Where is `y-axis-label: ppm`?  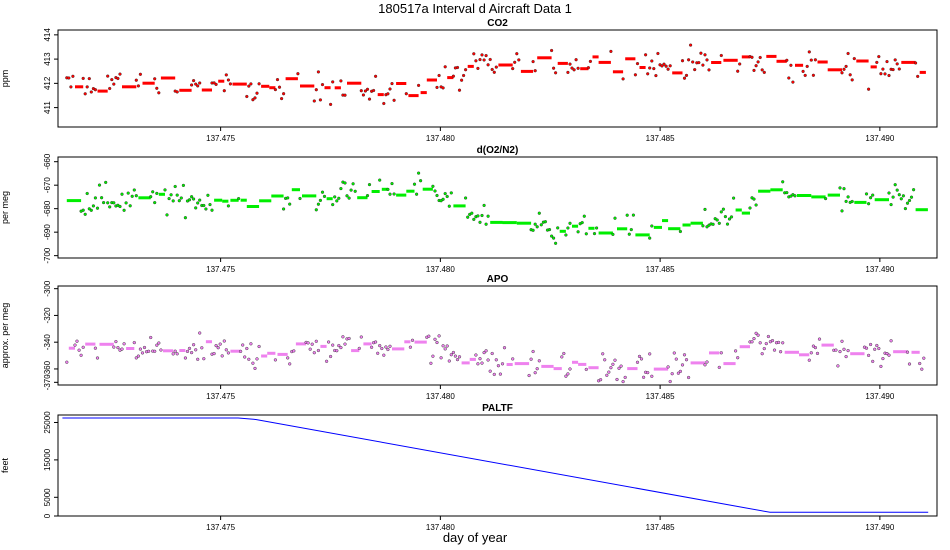 y-axis-label: ppm is located at coordinates (5, 79).